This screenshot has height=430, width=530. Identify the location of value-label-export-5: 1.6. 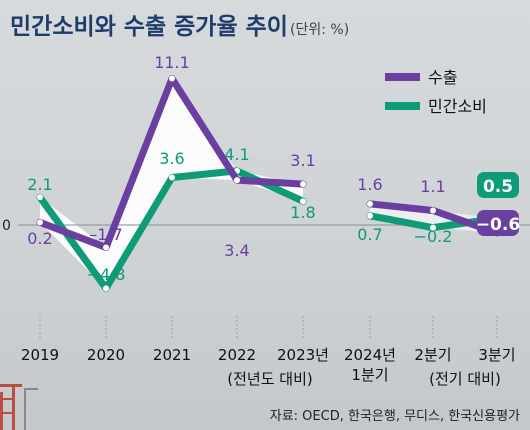
(369, 184).